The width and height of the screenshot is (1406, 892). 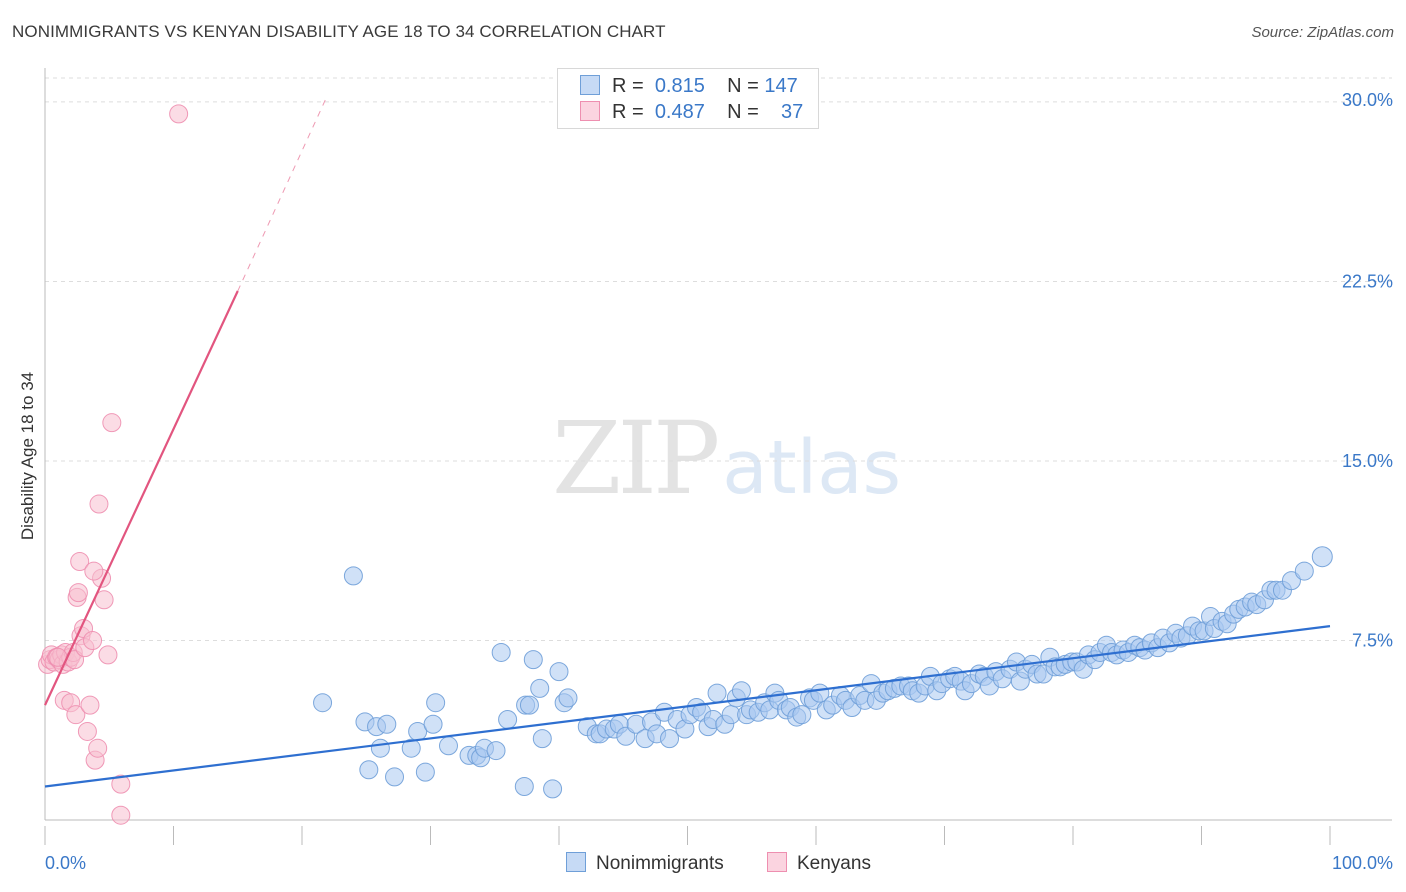 I want to click on source-label: Source: ZipAtlas.com, so click(x=1322, y=32).